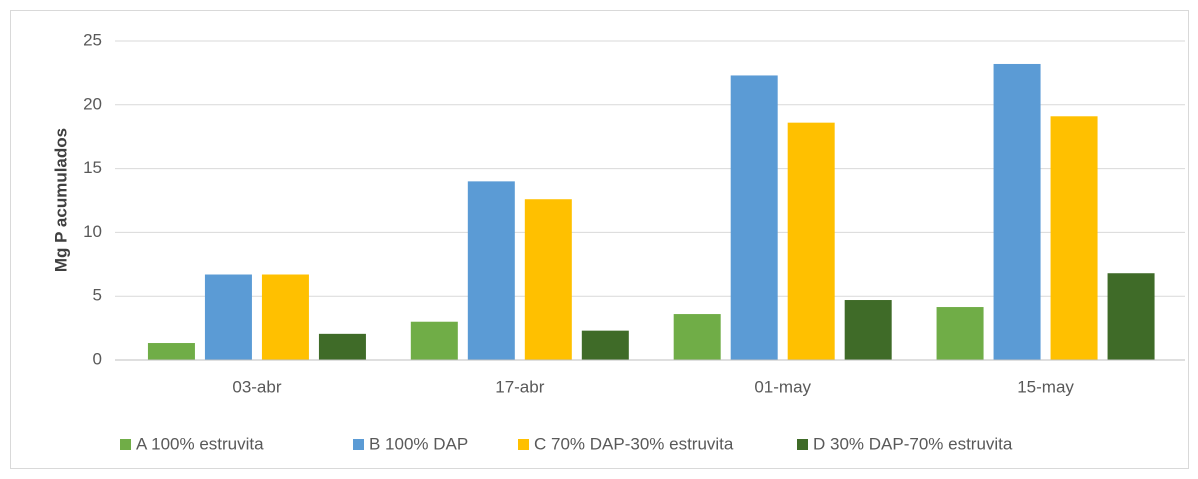 The width and height of the screenshot is (1198, 479). I want to click on x-tick-label: 01-may, so click(782, 386).